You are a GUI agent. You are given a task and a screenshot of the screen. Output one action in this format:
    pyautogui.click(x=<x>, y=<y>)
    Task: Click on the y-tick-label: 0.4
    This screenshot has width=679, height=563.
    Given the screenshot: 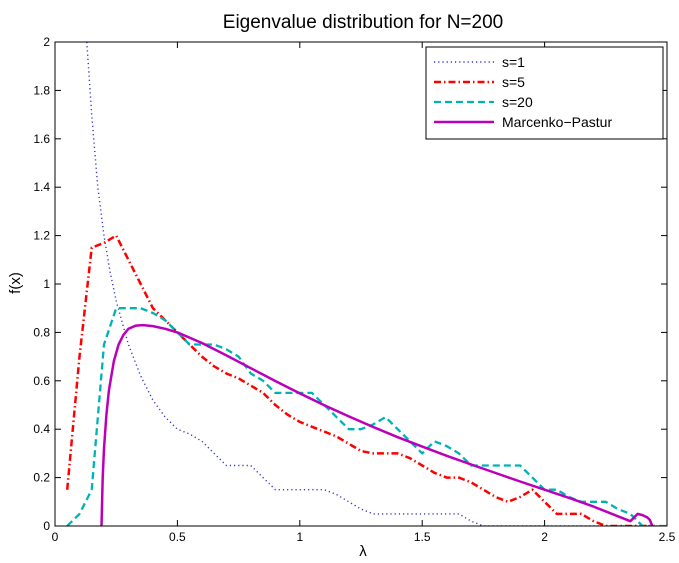 What is the action you would take?
    pyautogui.click(x=41, y=429)
    